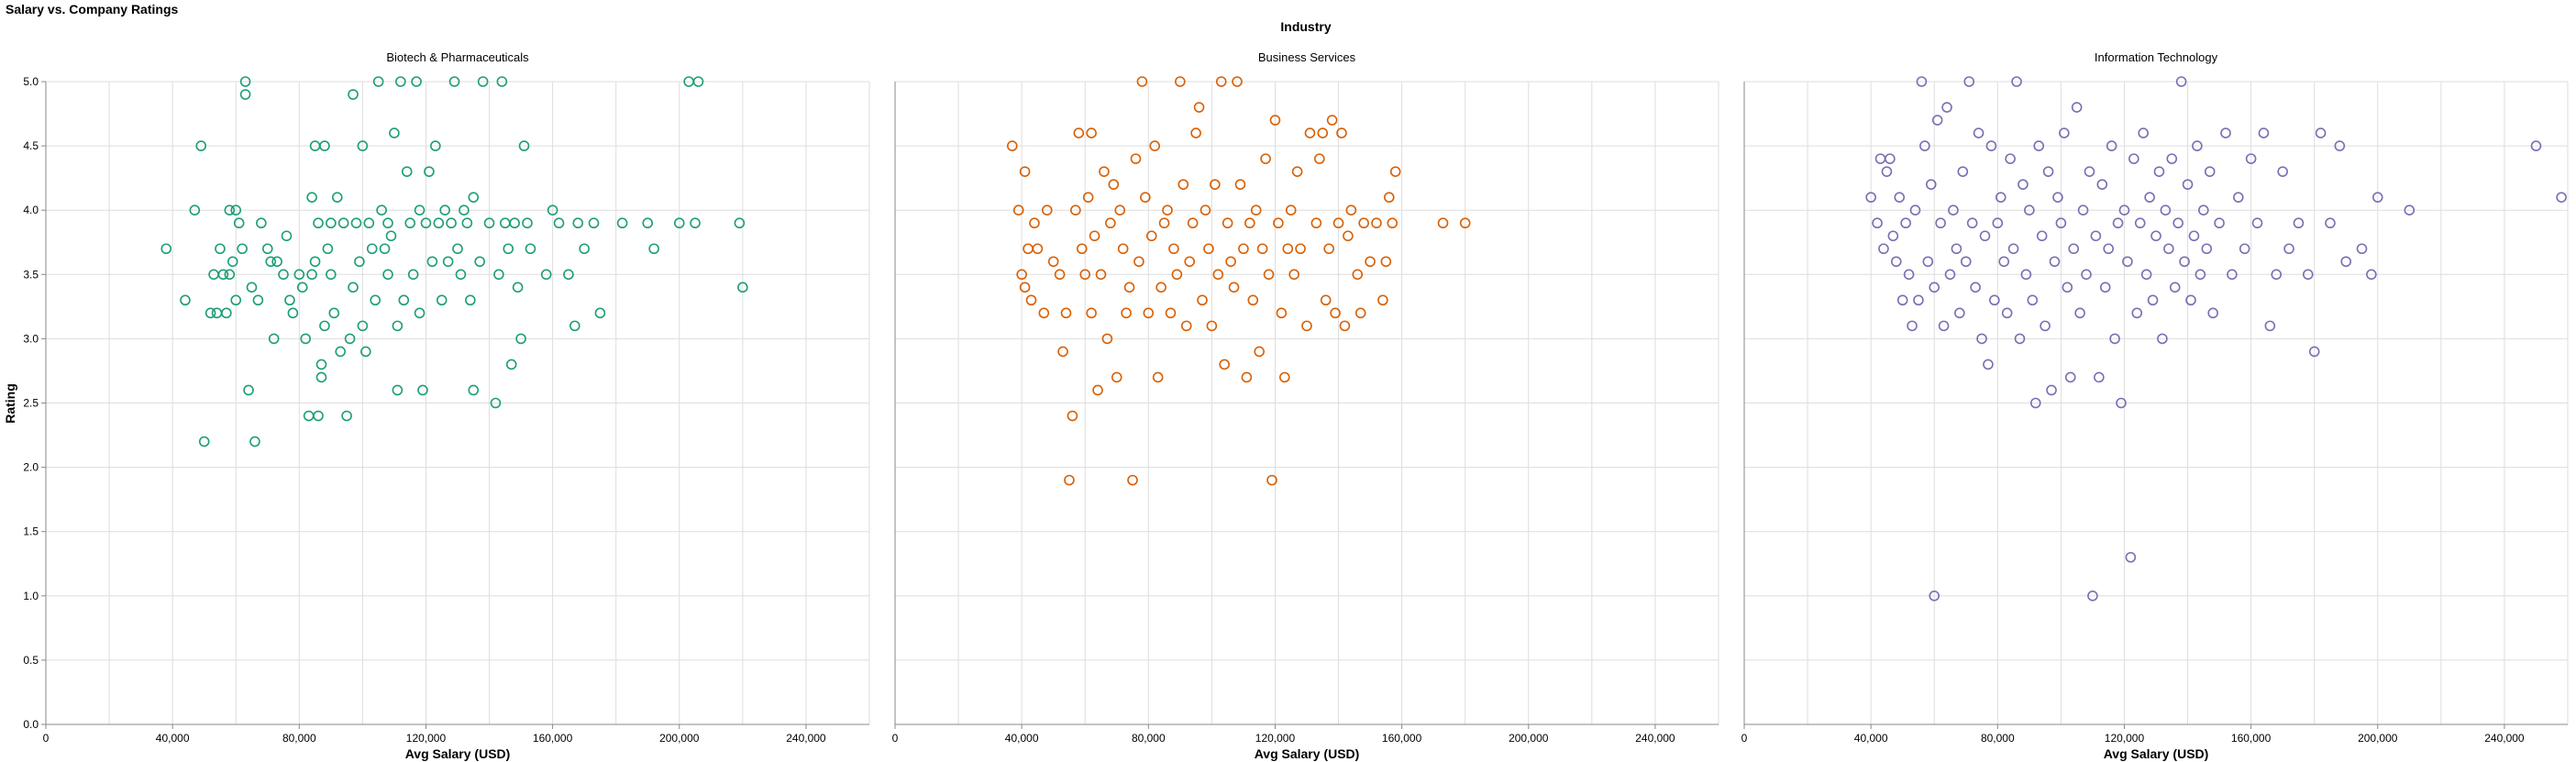 The height and width of the screenshot is (762, 2576). Describe the element at coordinates (31, 596) in the screenshot. I see `y-tick-label: 1.0` at that location.